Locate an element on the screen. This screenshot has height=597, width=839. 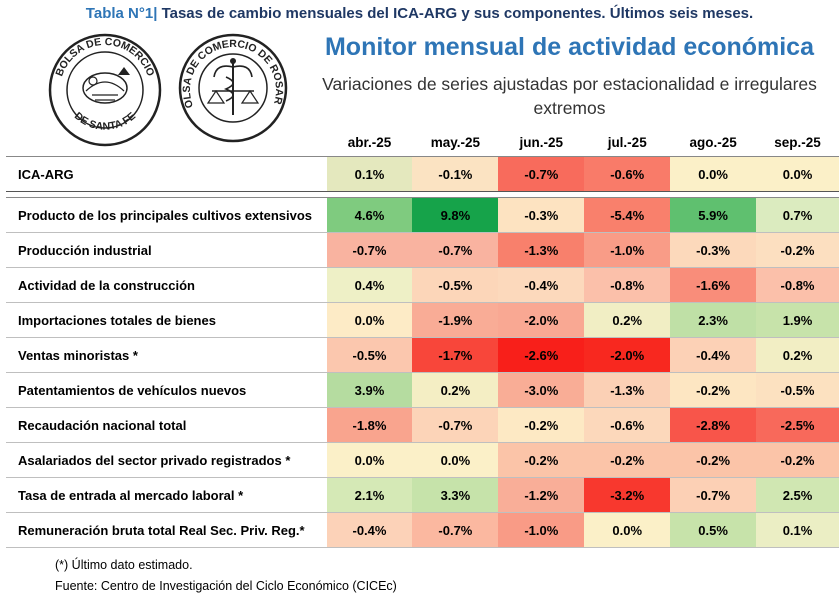
footnote-estimated: (*) Último dato estimado. is located at coordinates (124, 565).